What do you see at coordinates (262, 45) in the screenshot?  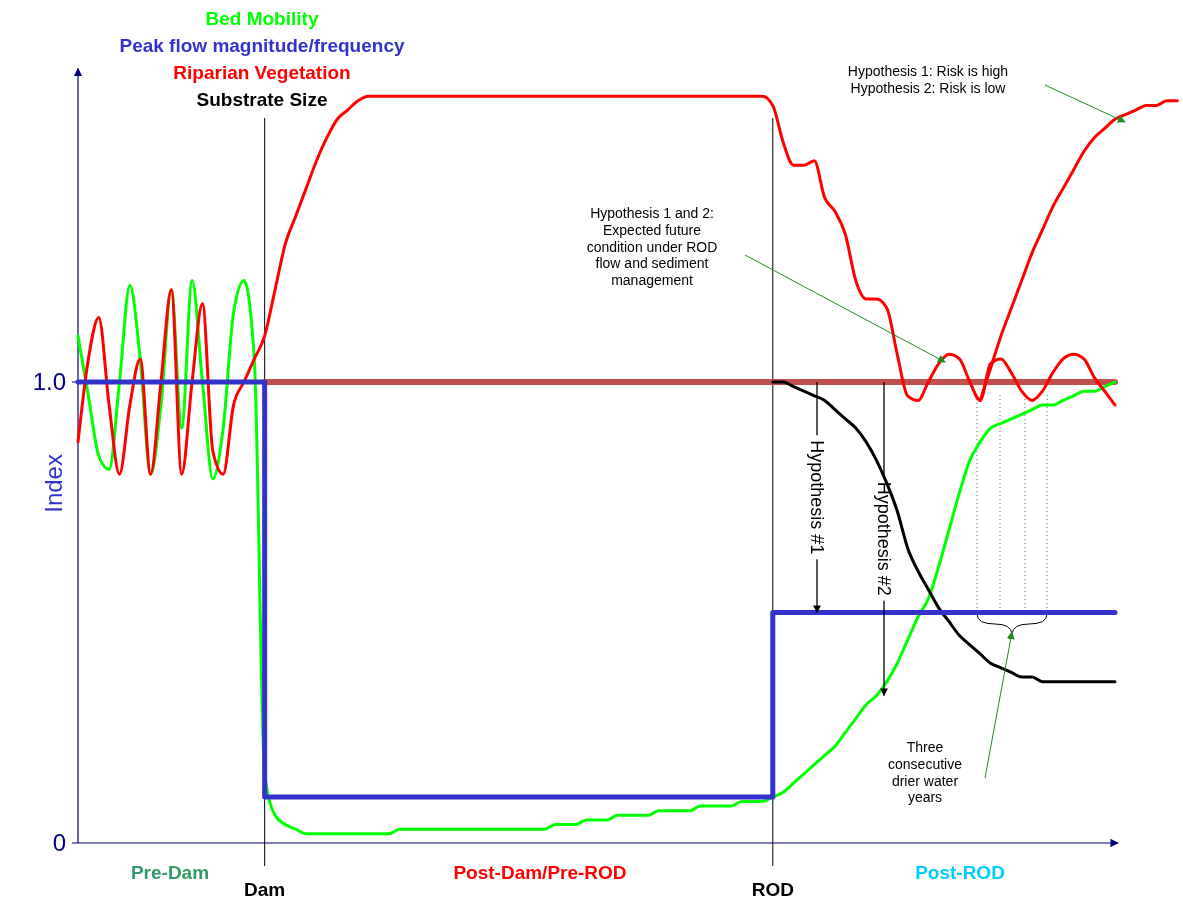 I see `text: Peak flow magnitude/frequency` at bounding box center [262, 45].